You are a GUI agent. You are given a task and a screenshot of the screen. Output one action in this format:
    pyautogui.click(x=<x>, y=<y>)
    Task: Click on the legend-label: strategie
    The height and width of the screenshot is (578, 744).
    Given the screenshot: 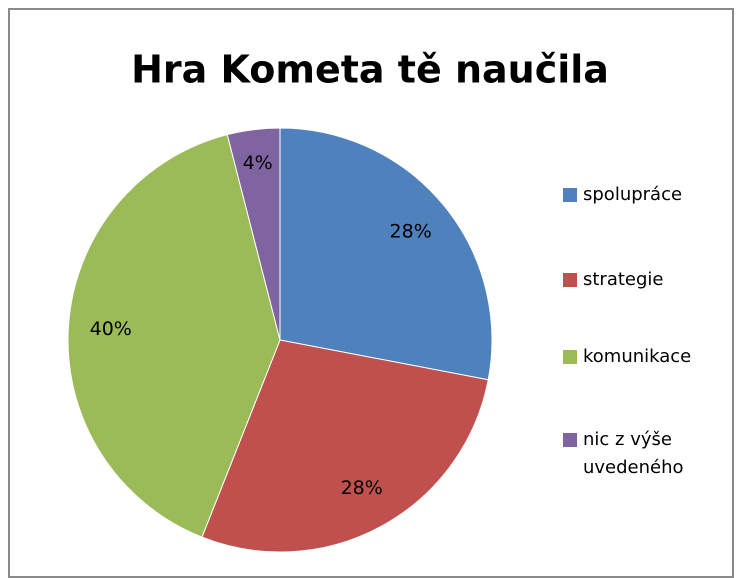 What is the action you would take?
    pyautogui.click(x=623, y=279)
    